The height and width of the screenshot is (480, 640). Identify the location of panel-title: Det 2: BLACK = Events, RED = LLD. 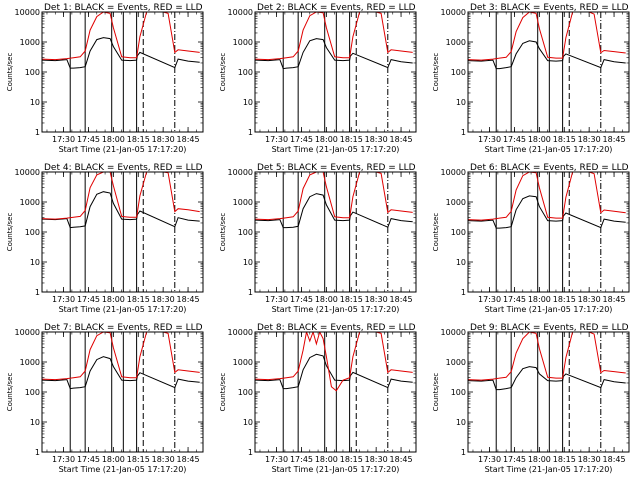
(336, 8).